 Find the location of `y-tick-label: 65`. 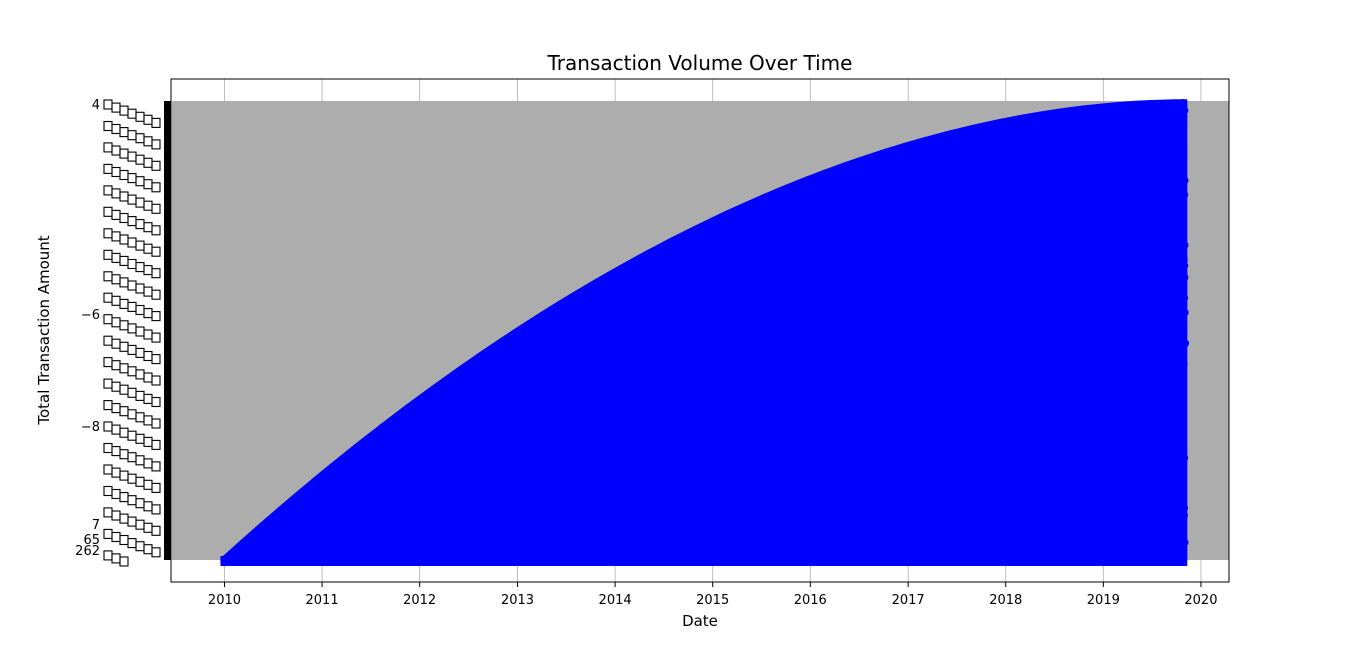

y-tick-label: 65 is located at coordinates (91, 540).